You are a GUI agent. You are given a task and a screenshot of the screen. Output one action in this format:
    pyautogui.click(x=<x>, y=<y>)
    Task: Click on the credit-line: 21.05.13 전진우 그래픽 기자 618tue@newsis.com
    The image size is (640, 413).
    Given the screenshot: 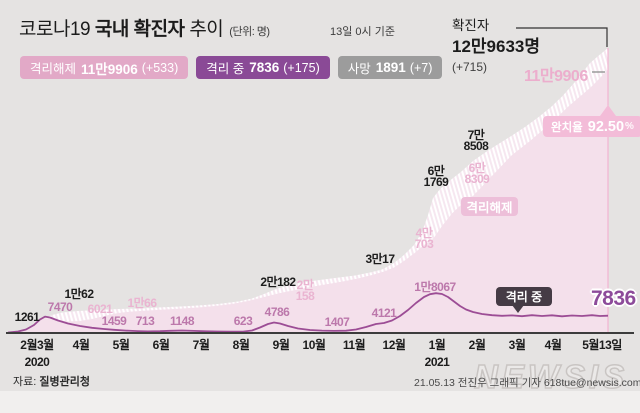 What is the action you would take?
    pyautogui.click(x=527, y=383)
    